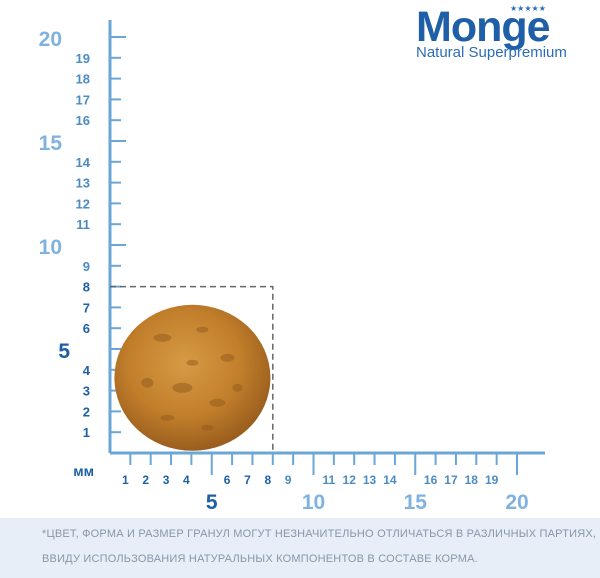 The image size is (600, 578). What do you see at coordinates (83, 58) in the screenshot?
I see `y-minor-label: 19` at bounding box center [83, 58].